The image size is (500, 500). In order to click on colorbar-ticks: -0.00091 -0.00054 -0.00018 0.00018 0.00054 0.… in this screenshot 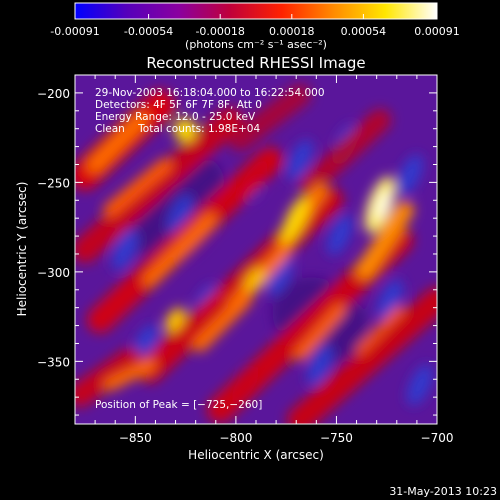, I will do `click(255, 26)`.